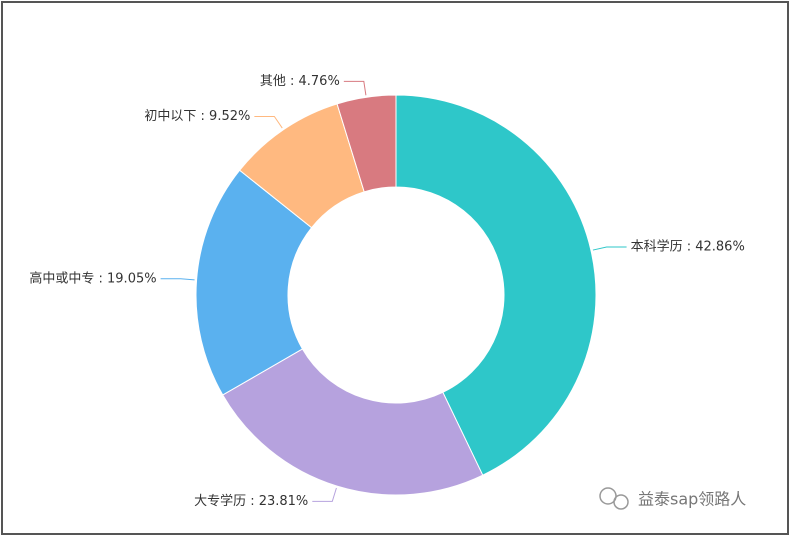 The width and height of the screenshot is (790, 536). What do you see at coordinates (92, 278) in the screenshot?
I see `slice-label: 高中或中专 : 19.05%` at bounding box center [92, 278].